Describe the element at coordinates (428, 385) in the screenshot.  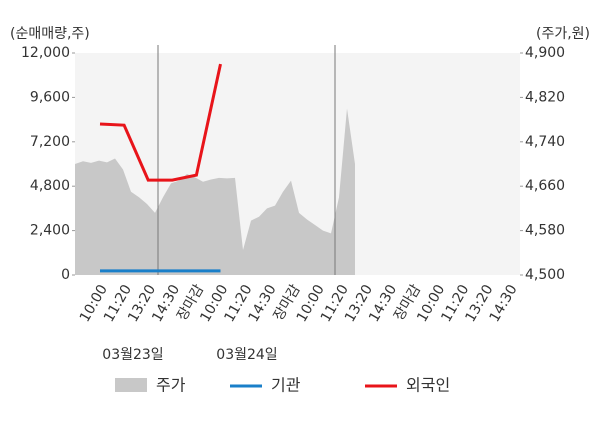
I see `legend-label: 외국인` at that location.